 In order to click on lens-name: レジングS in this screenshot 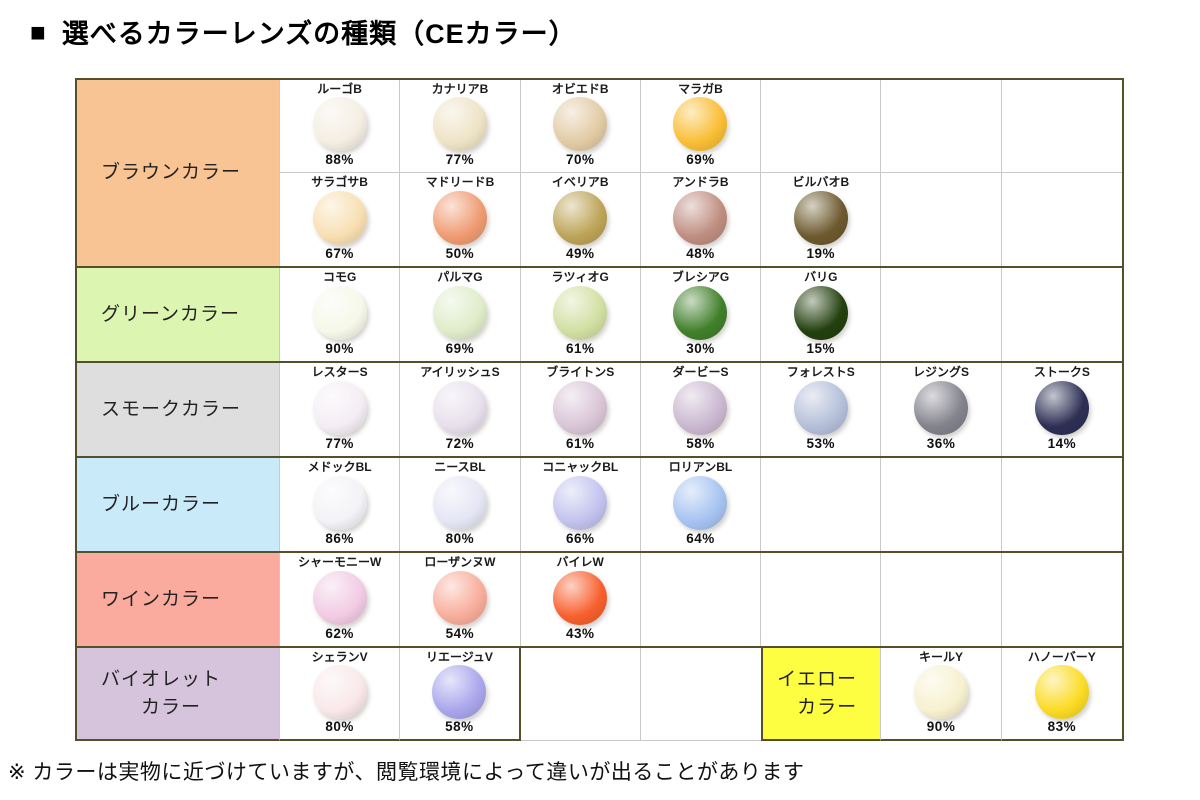, I will do `click(941, 372)`.